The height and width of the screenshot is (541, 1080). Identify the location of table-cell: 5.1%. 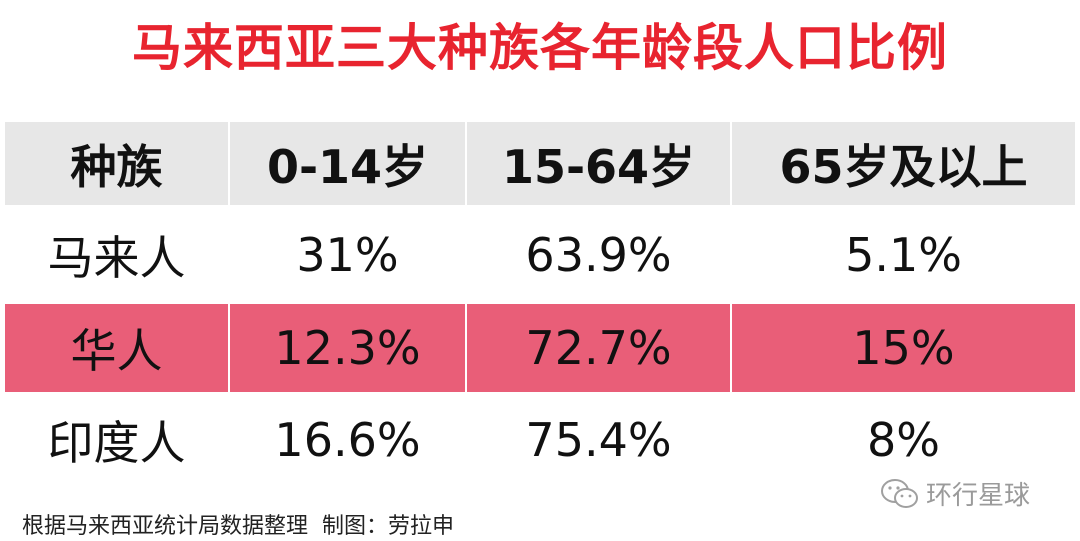
(903, 254).